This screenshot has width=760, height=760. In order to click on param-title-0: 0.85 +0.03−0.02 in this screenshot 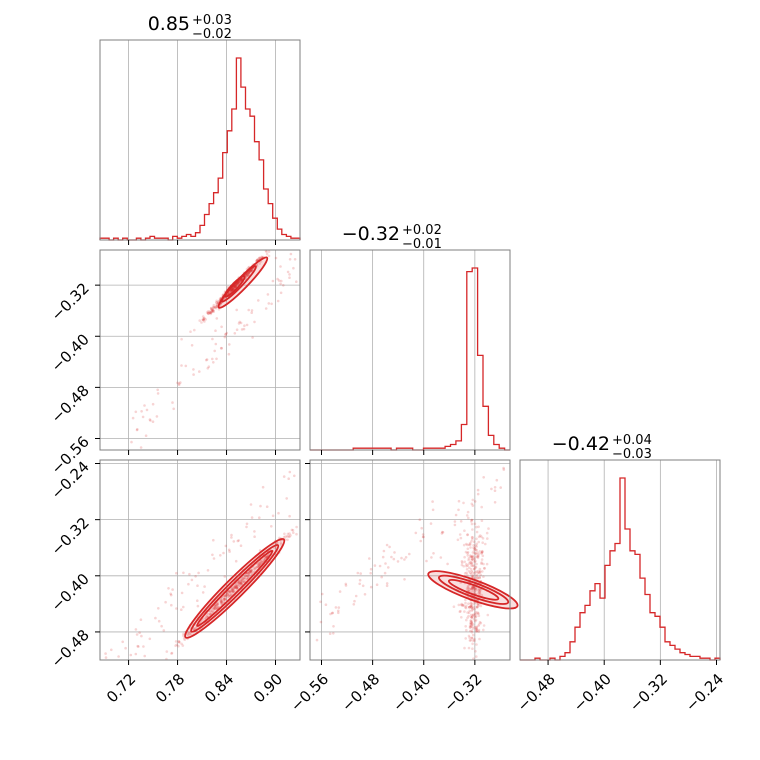, I will do `click(190, 27)`.